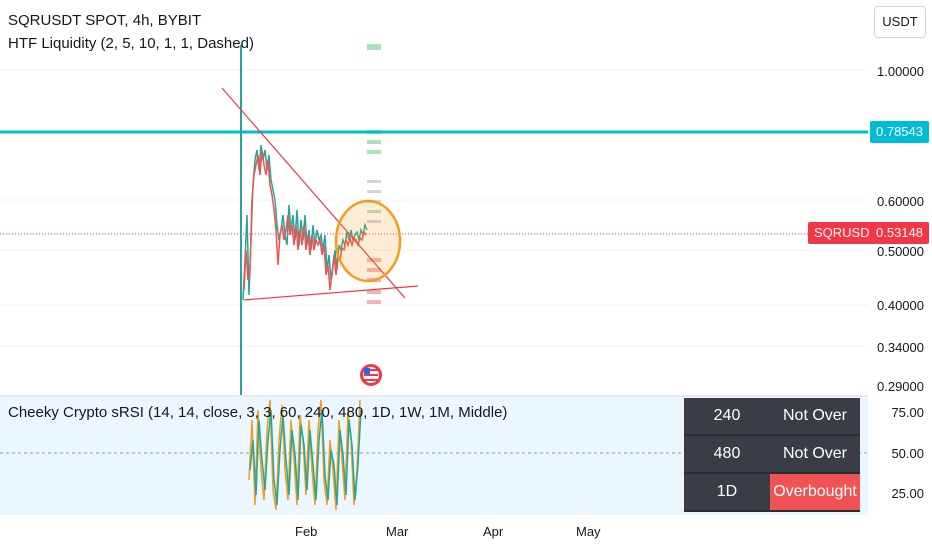  Describe the element at coordinates (493, 531) in the screenshot. I see `time-axis-label: Apr` at that location.